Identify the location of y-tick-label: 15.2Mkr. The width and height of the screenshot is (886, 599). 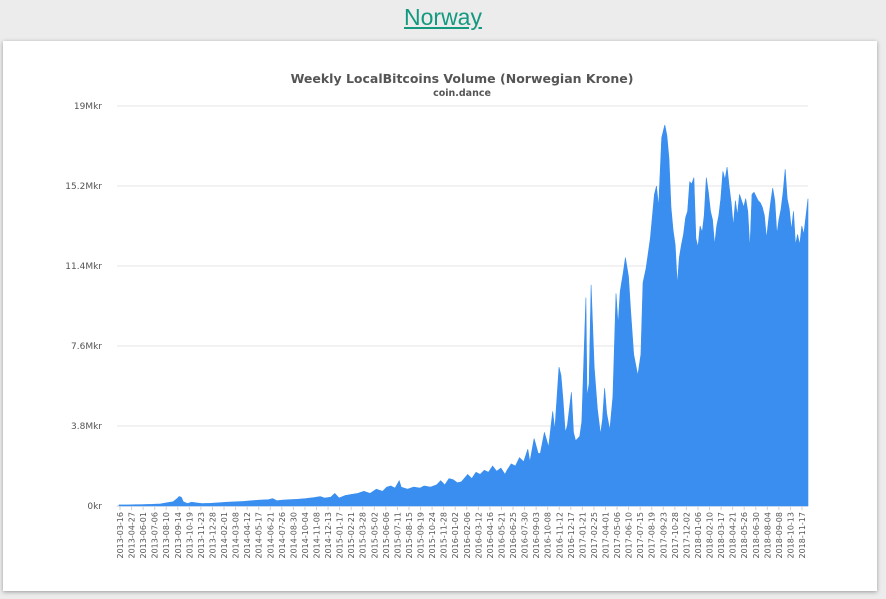
(83, 187).